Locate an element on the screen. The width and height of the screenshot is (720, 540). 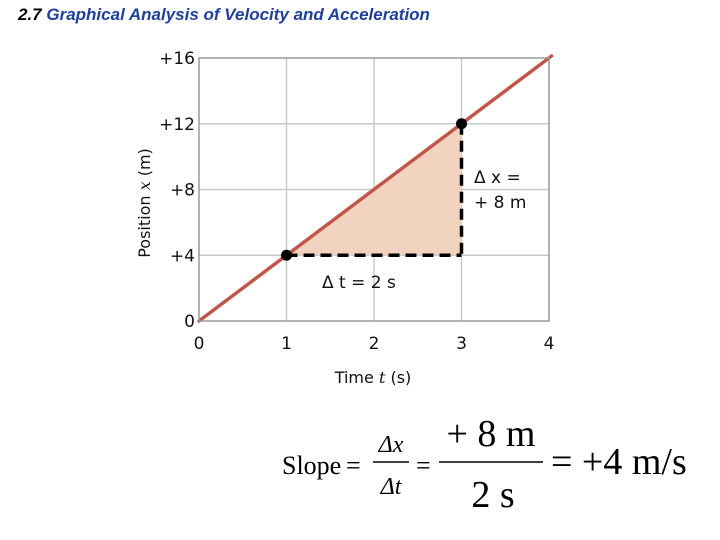
y-tick-label: +8 is located at coordinates (182, 191).